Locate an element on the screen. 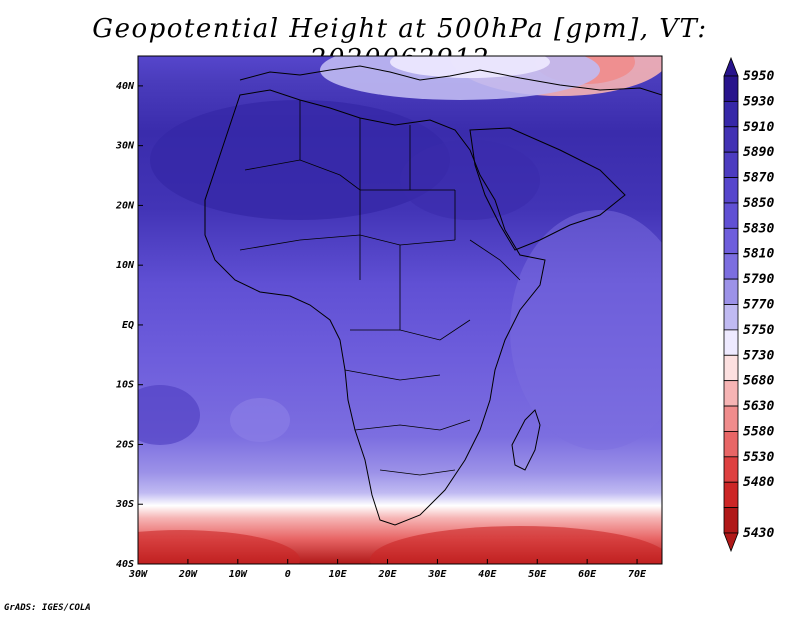 Image resolution: width=800 pixels, height=618 pixels. colorbar-label: 5630 is located at coordinates (758, 406).